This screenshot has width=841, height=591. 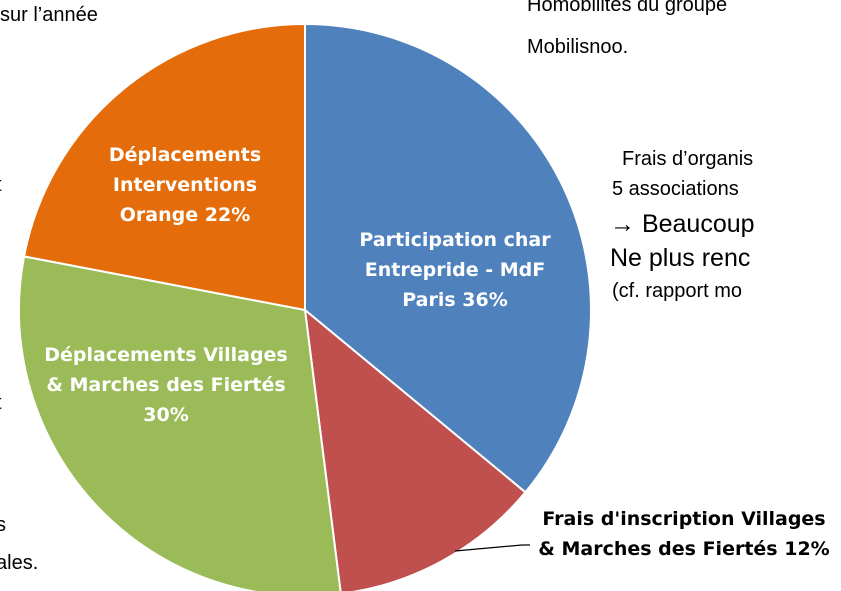 What do you see at coordinates (485, 300) in the screenshot?
I see `label-value: 36%` at bounding box center [485, 300].